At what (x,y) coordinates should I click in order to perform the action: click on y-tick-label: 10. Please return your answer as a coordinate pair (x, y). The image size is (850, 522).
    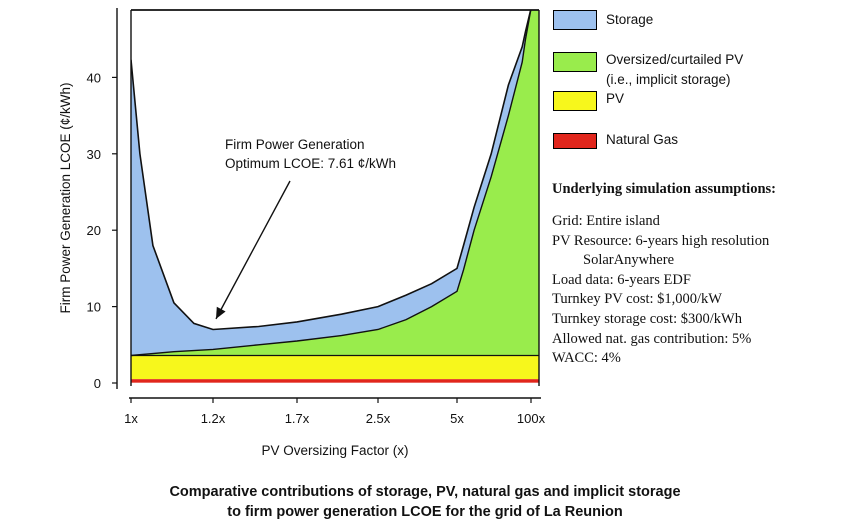
    Looking at the image, I should click on (94, 307).